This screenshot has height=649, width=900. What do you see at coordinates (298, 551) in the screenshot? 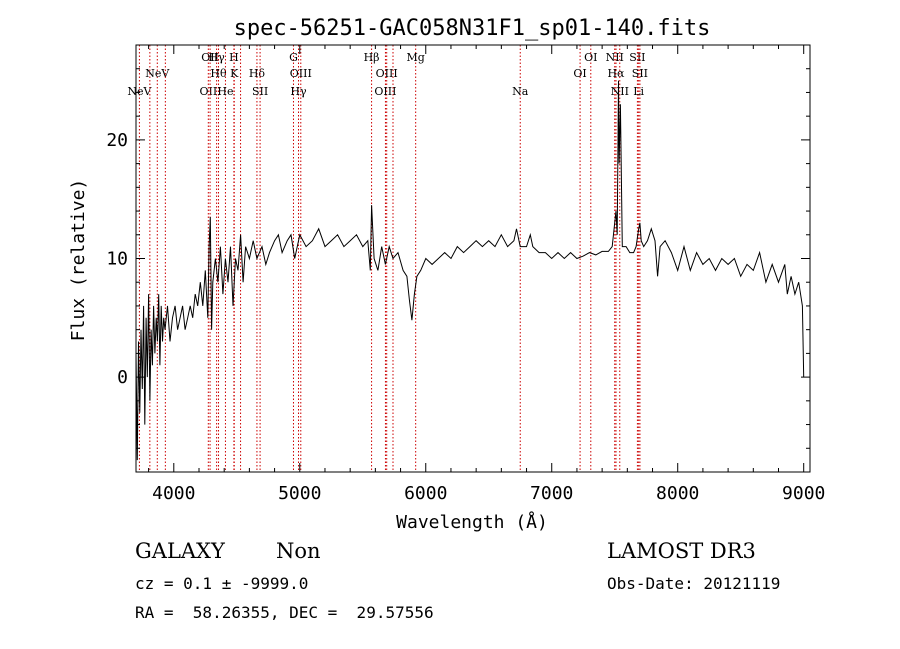
I see `object-subclass: Non` at bounding box center [298, 551].